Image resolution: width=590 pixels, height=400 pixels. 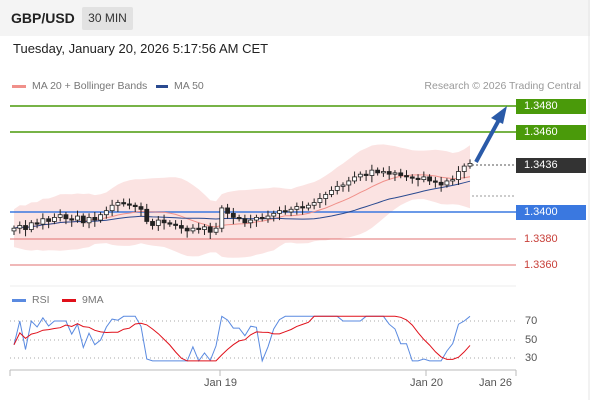 I want to click on legend-9ma-label: 9MA, so click(x=93, y=300).